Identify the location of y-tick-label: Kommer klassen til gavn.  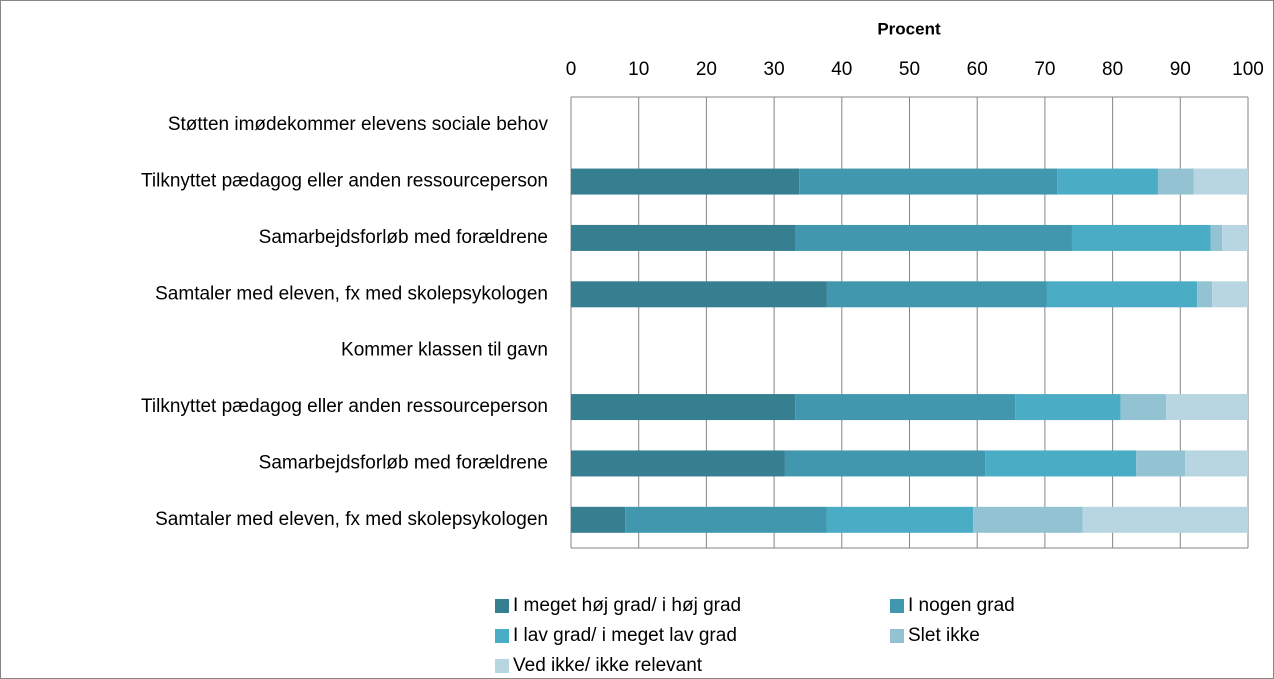
(444, 350).